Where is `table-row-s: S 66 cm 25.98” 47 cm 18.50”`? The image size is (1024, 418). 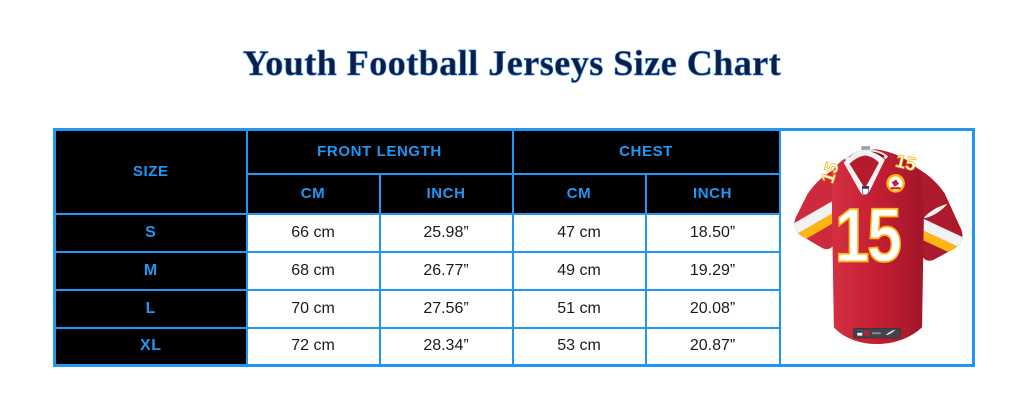
table-row-s: S 66 cm 25.98” 47 cm 18.50” is located at coordinates (513, 232).